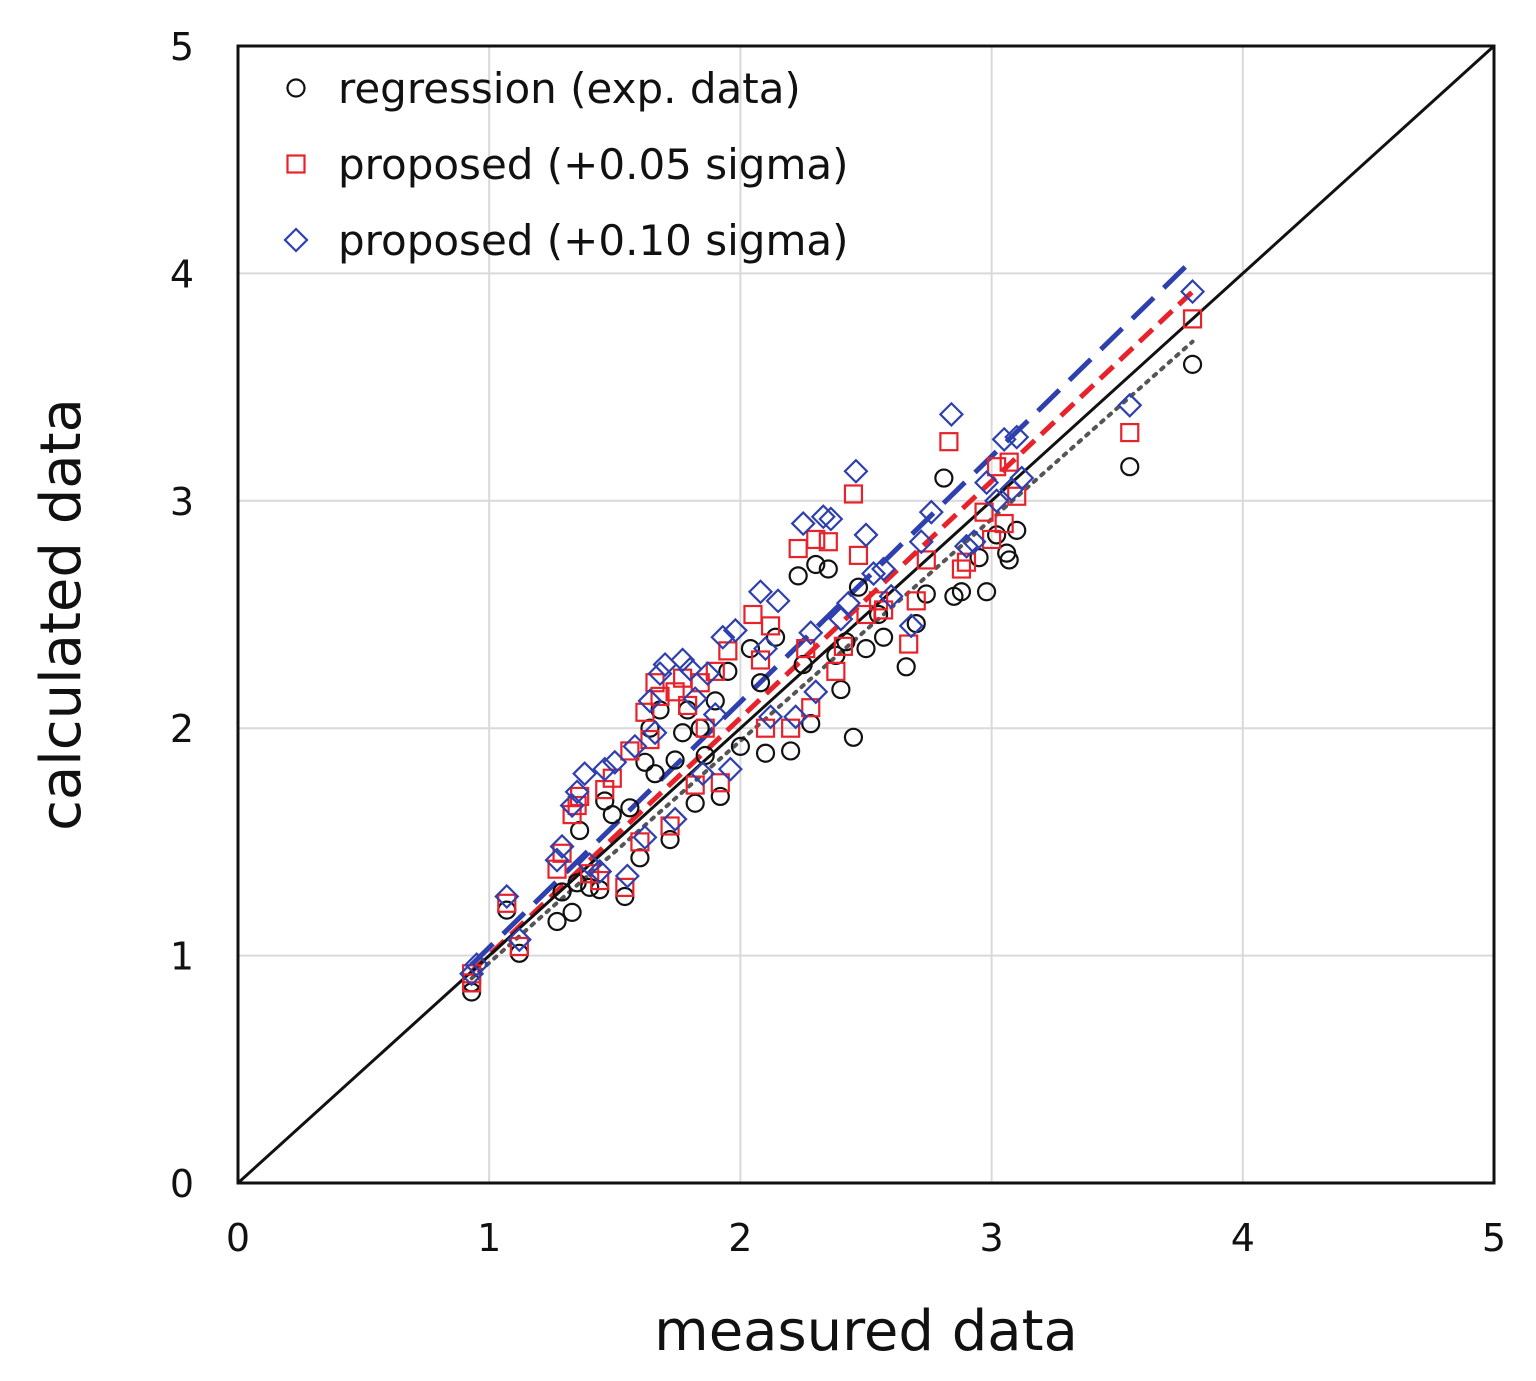  Describe the element at coordinates (740, 1238) in the screenshot. I see `x-tick-label: 2` at that location.